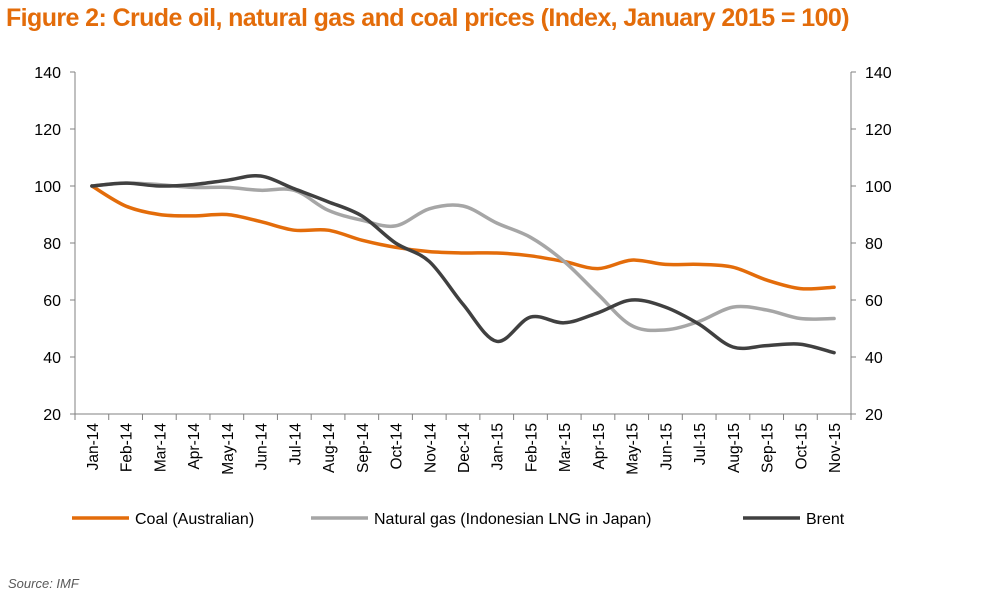  Describe the element at coordinates (874, 358) in the screenshot. I see `y-tick-label-right: 40` at that location.